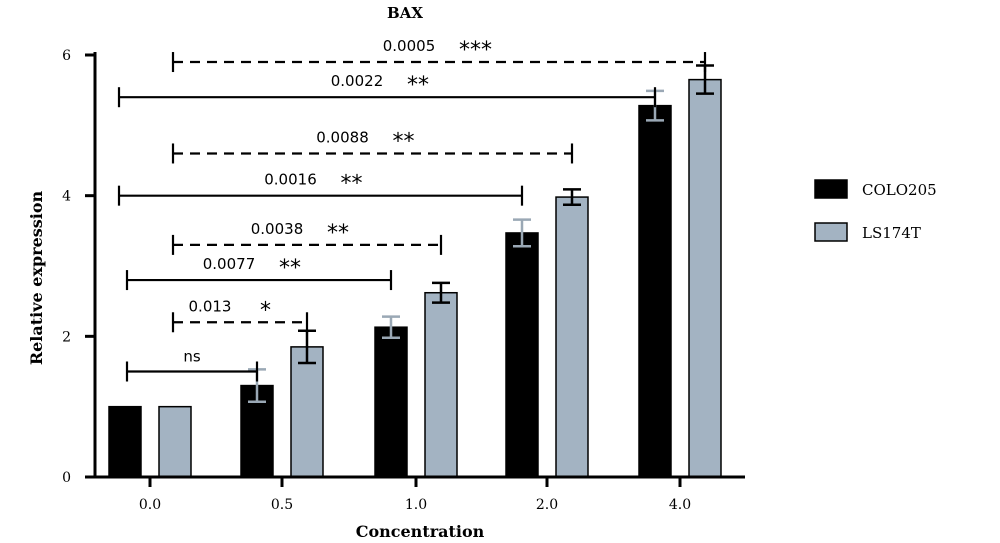 This screenshot has height=543, width=1000. What do you see at coordinates (547, 505) in the screenshot?
I see `x-tick-label: 2.0` at bounding box center [547, 505].